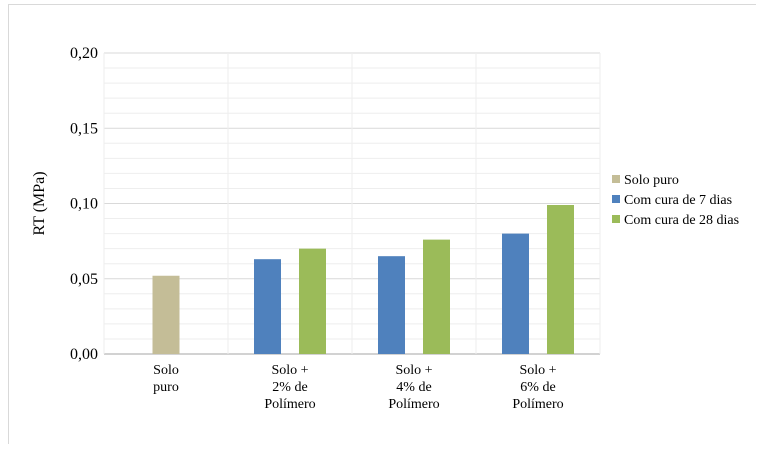 The image size is (763, 449). What do you see at coordinates (413, 387) in the screenshot?
I see `x-category-label: Solo +4% de Polímero` at bounding box center [413, 387].